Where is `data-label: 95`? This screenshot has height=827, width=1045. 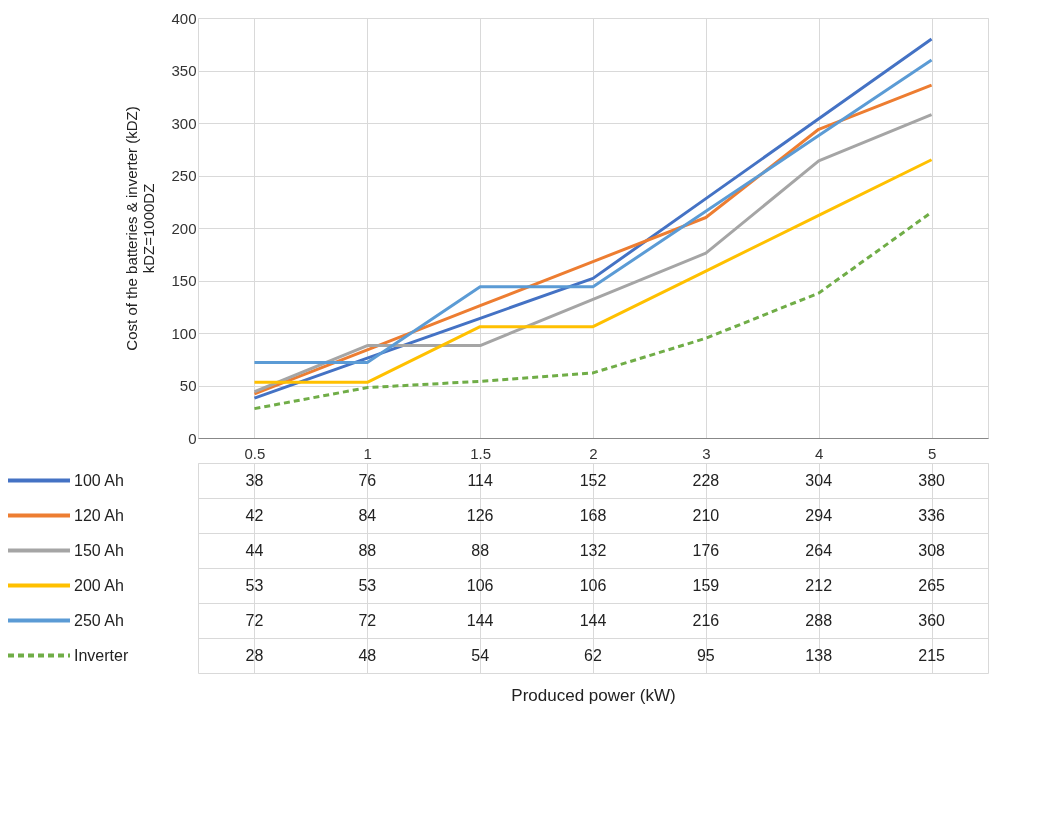
data-label: 95 is located at coordinates (705, 655).